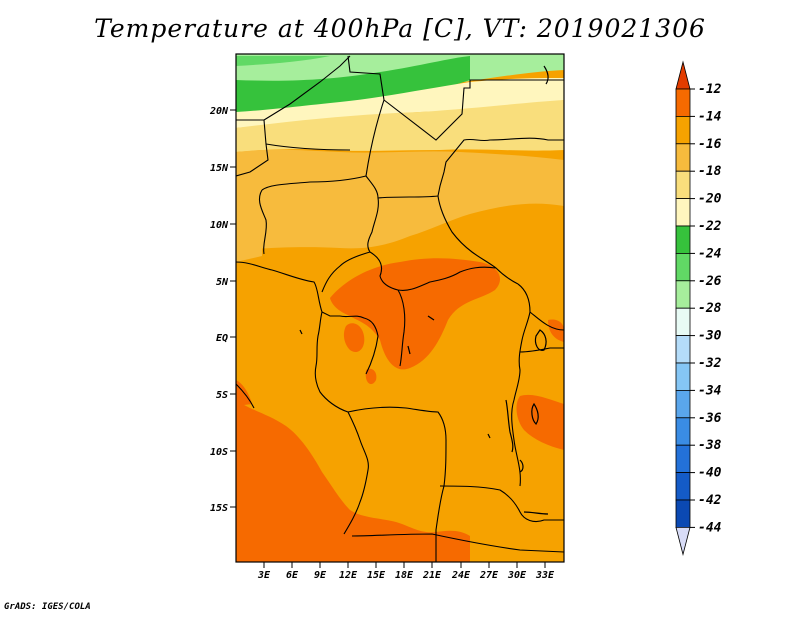 Image resolution: width=800 pixels, height=618 pixels. Describe the element at coordinates (710, 226) in the screenshot. I see `colorbar-label: -22` at that location.